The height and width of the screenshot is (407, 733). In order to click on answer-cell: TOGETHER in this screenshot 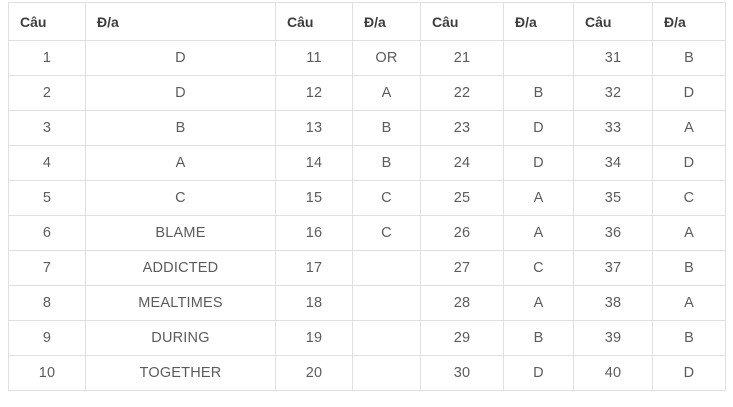, I will do `click(180, 373)`.